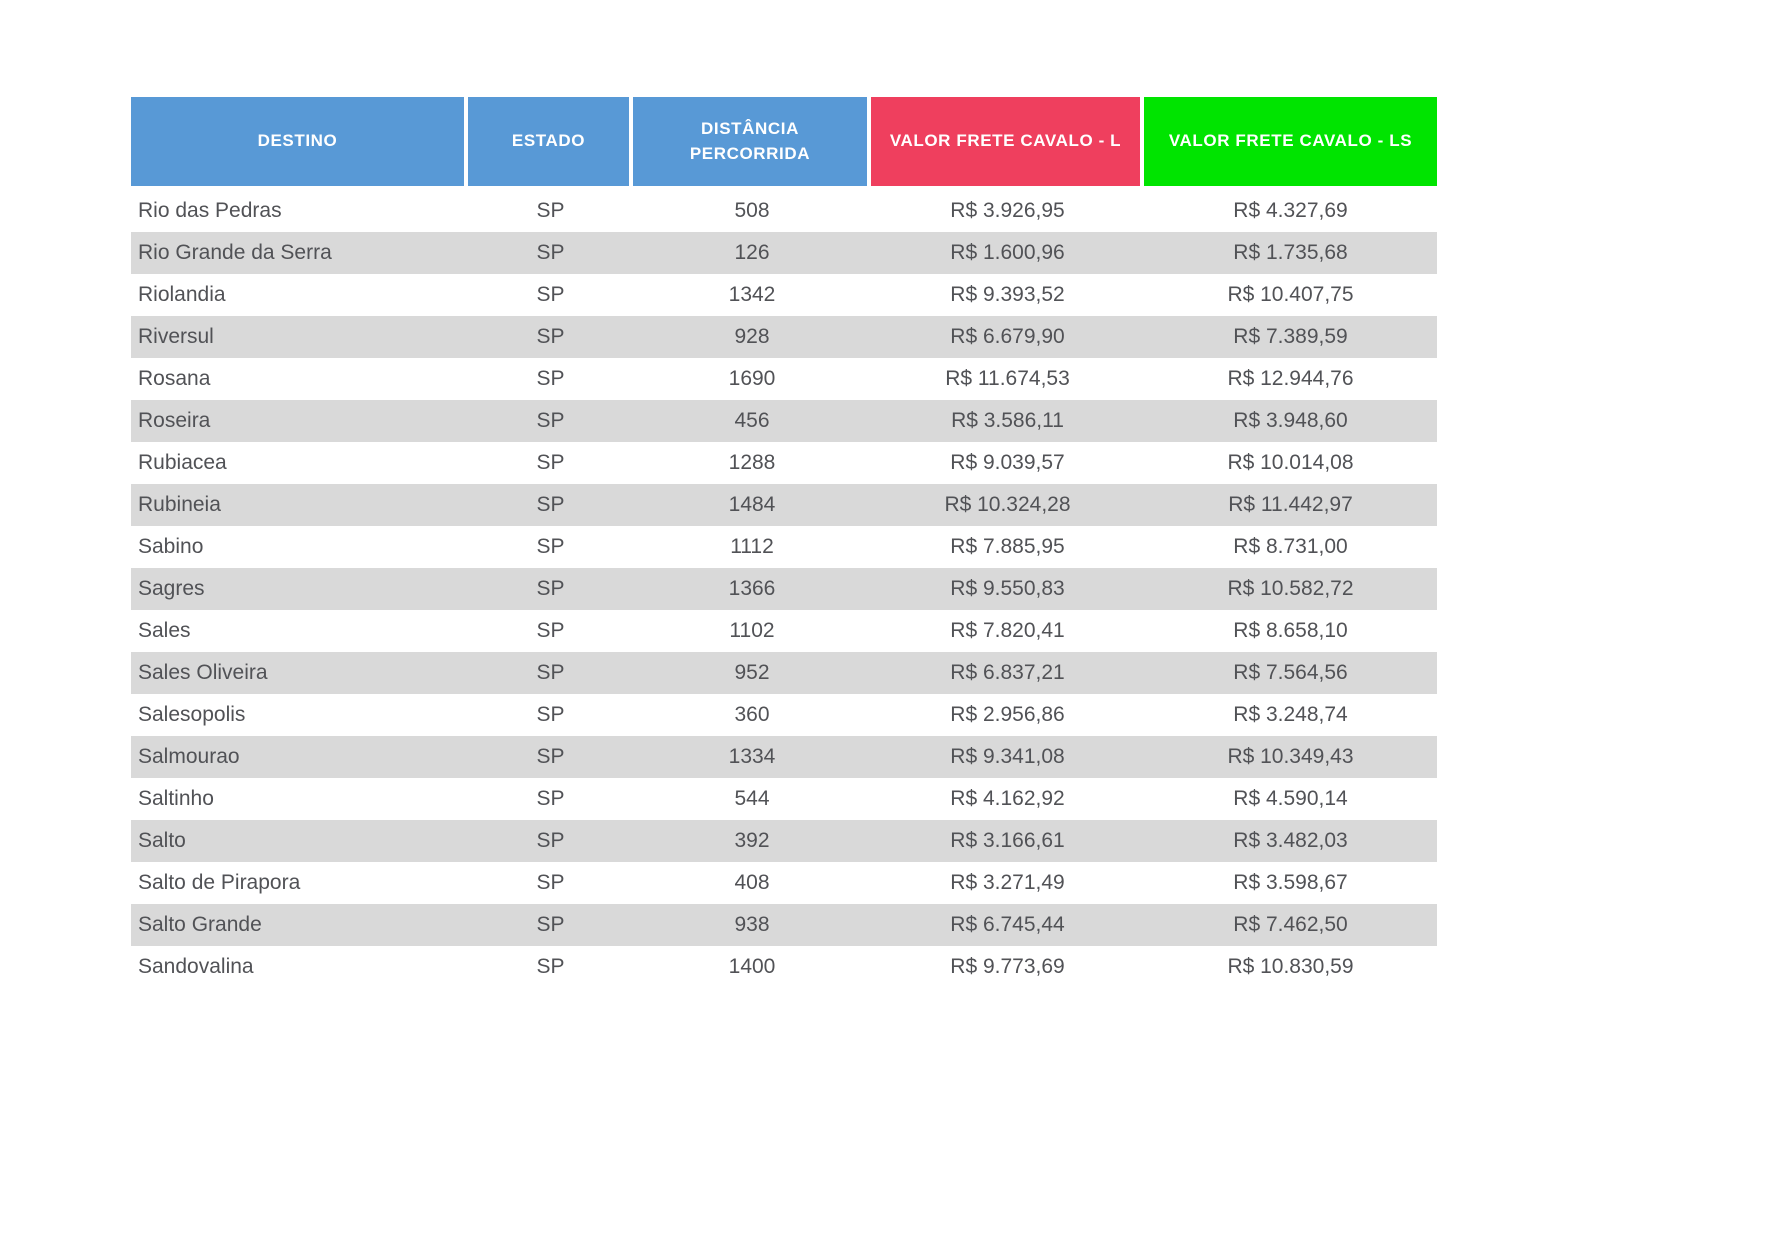  What do you see at coordinates (1290, 840) in the screenshot?
I see `cell-valor-frete-cavalo-ls: R$ 3.482,03` at bounding box center [1290, 840].